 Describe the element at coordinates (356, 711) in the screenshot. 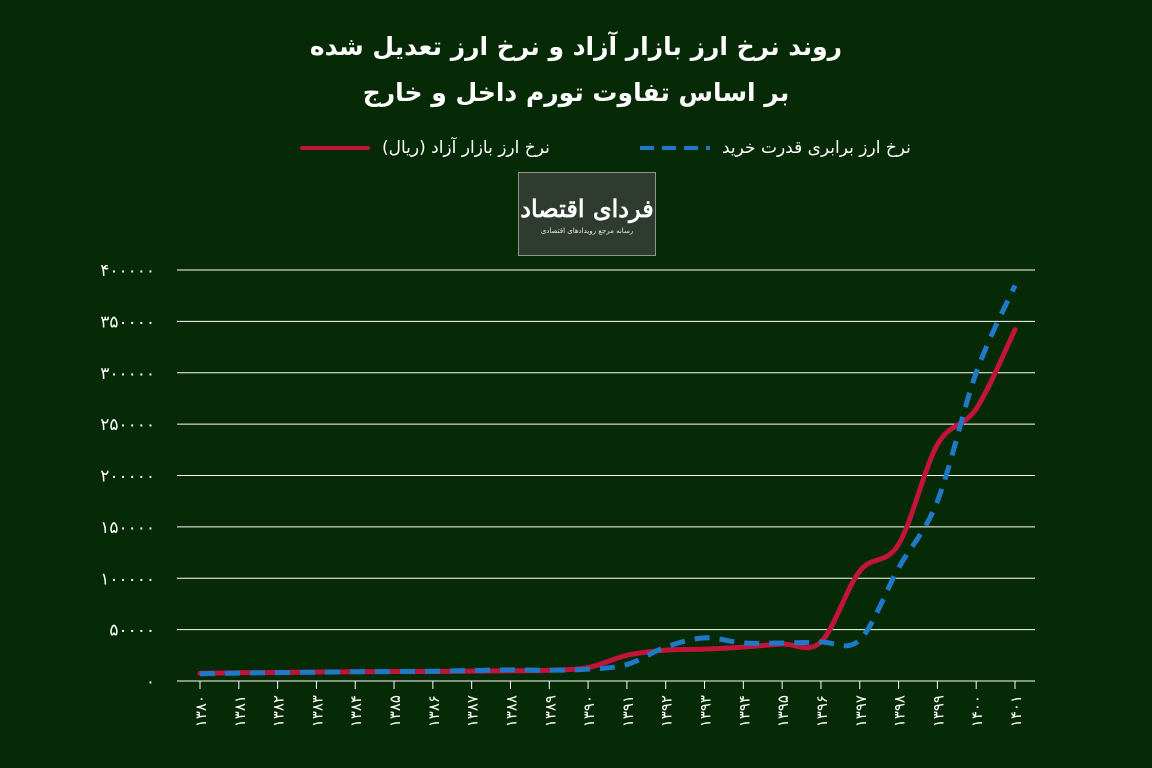

I see `x-tick-label: ۱۳۸۴` at that location.